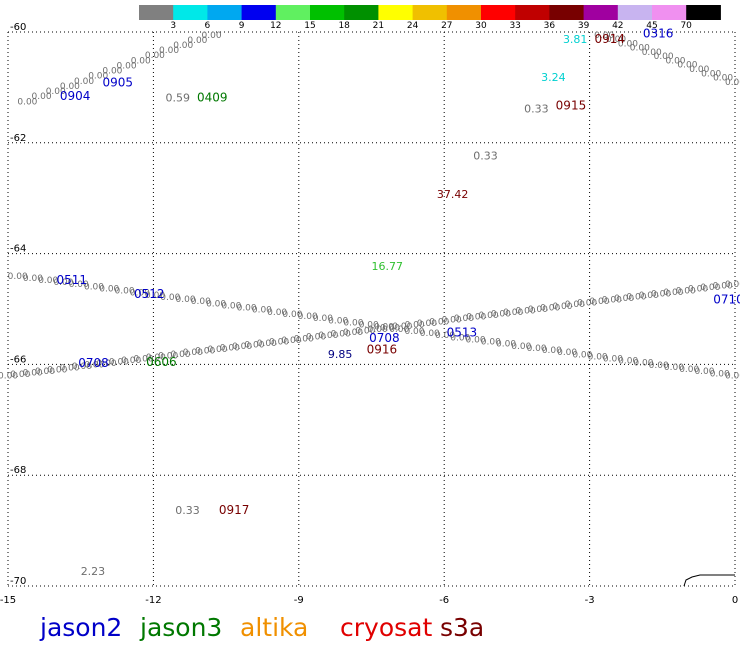 The width and height of the screenshot is (740, 650). What do you see at coordinates (462, 333) in the screenshot?
I see `track-label: 0513` at bounding box center [462, 333].